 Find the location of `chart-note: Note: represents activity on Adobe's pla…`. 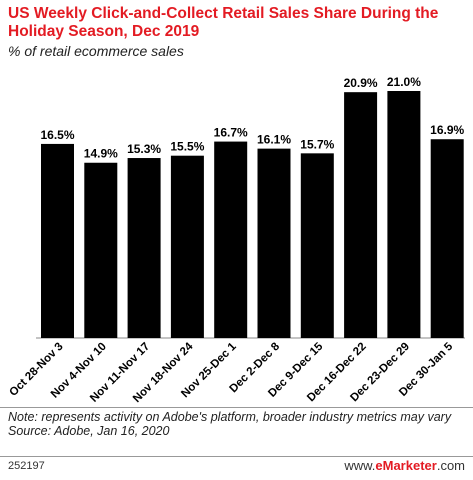

chart-note: Note: represents activity on Adobe's pla… is located at coordinates (238, 424).